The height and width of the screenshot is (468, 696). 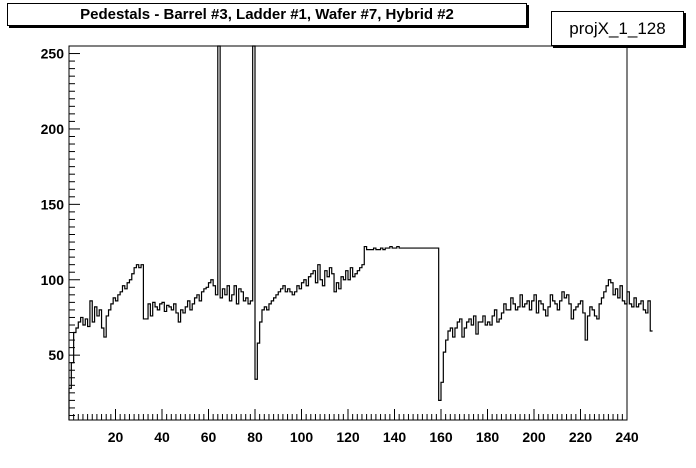 I want to click on x-tick-label: 180, so click(x=488, y=437).